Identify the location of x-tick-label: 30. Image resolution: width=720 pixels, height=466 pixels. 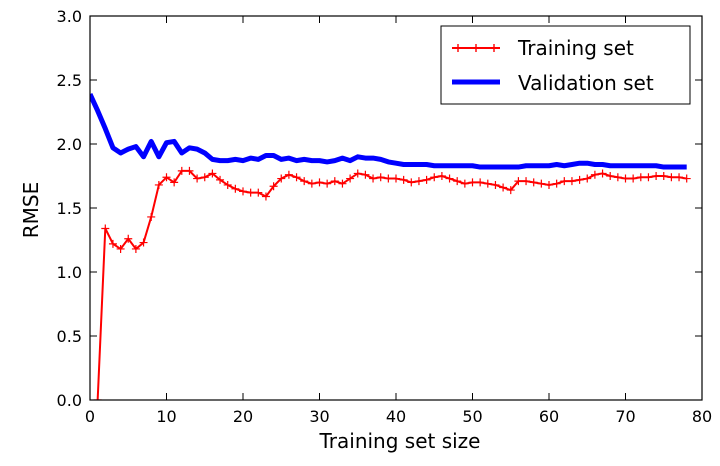
(319, 416).